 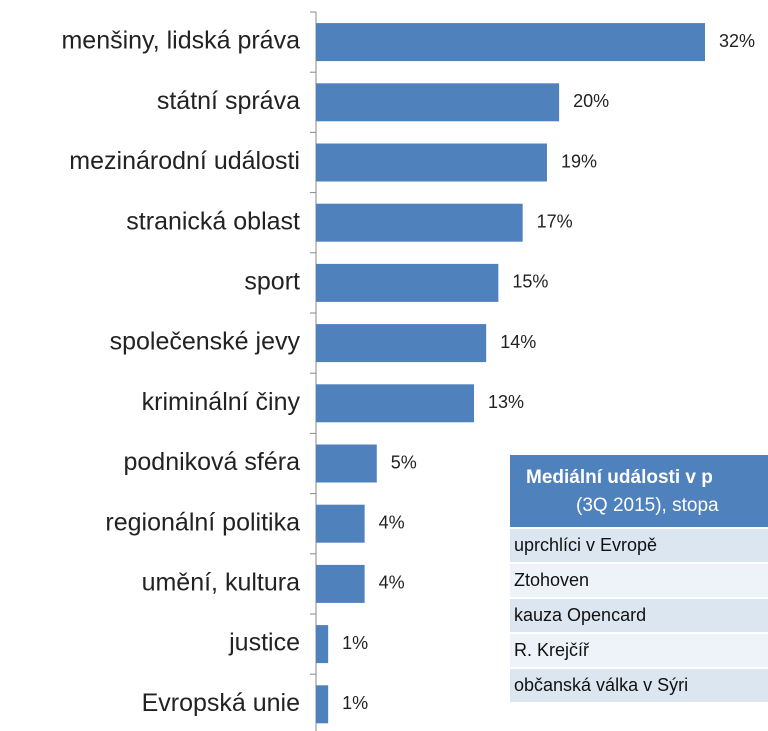 What do you see at coordinates (205, 342) in the screenshot?
I see `category-label: společenské jevy` at bounding box center [205, 342].